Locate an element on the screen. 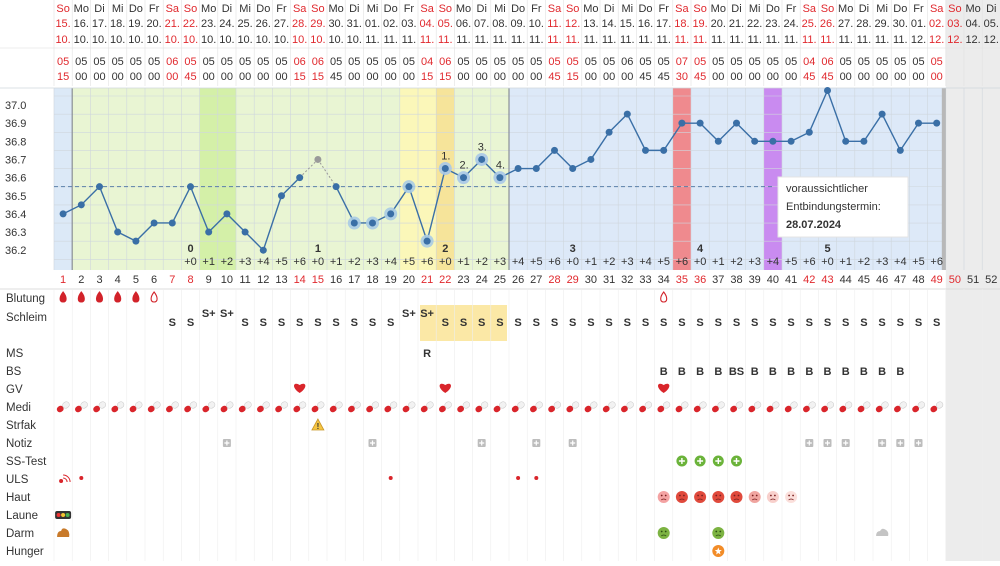  header-date: 16. is located at coordinates (81, 24).